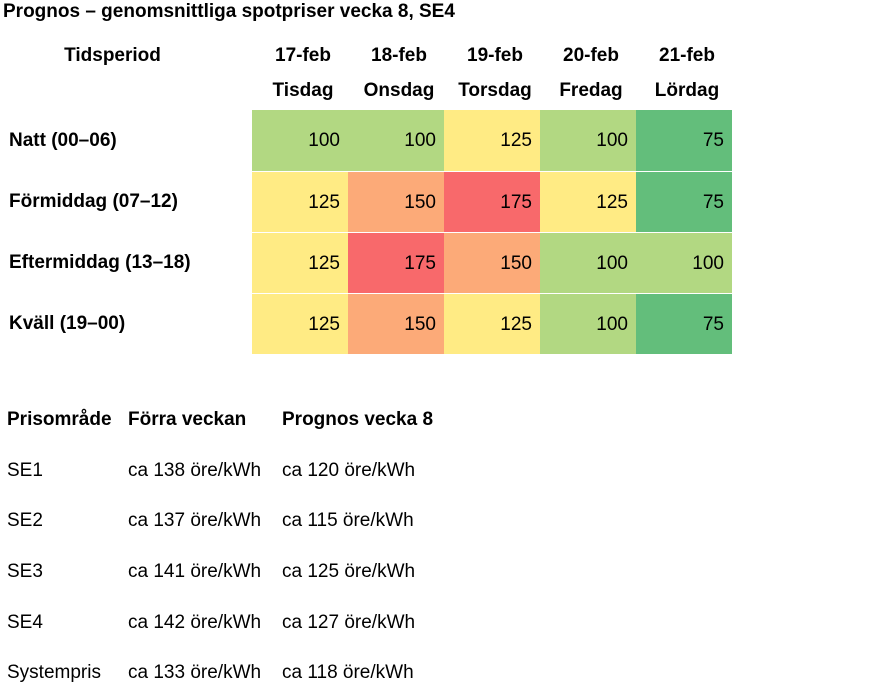  I want to click on day-date-header: 19-feb, so click(495, 55).